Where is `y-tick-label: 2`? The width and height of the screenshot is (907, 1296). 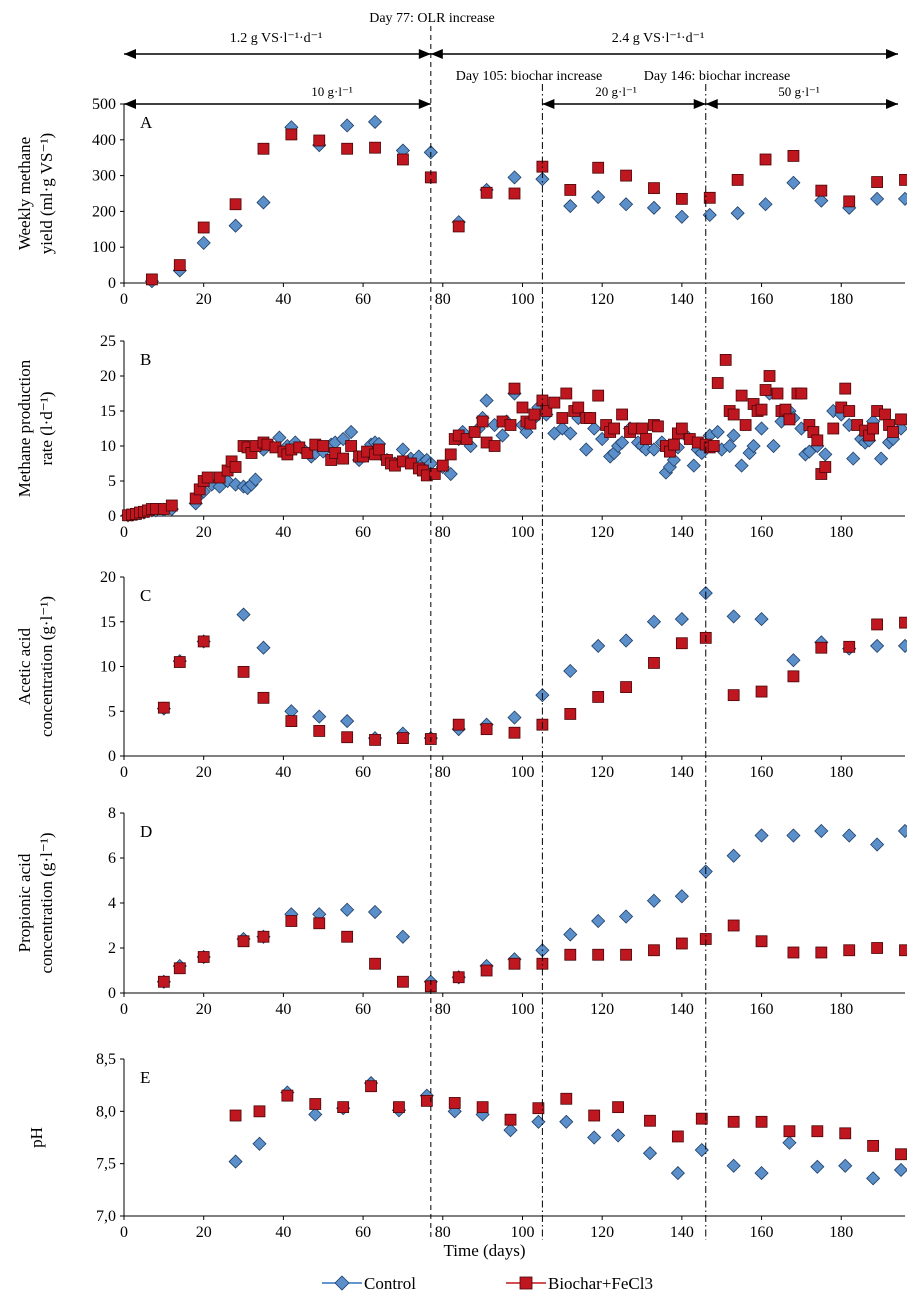
y-tick-label: 2 is located at coordinates (112, 948).